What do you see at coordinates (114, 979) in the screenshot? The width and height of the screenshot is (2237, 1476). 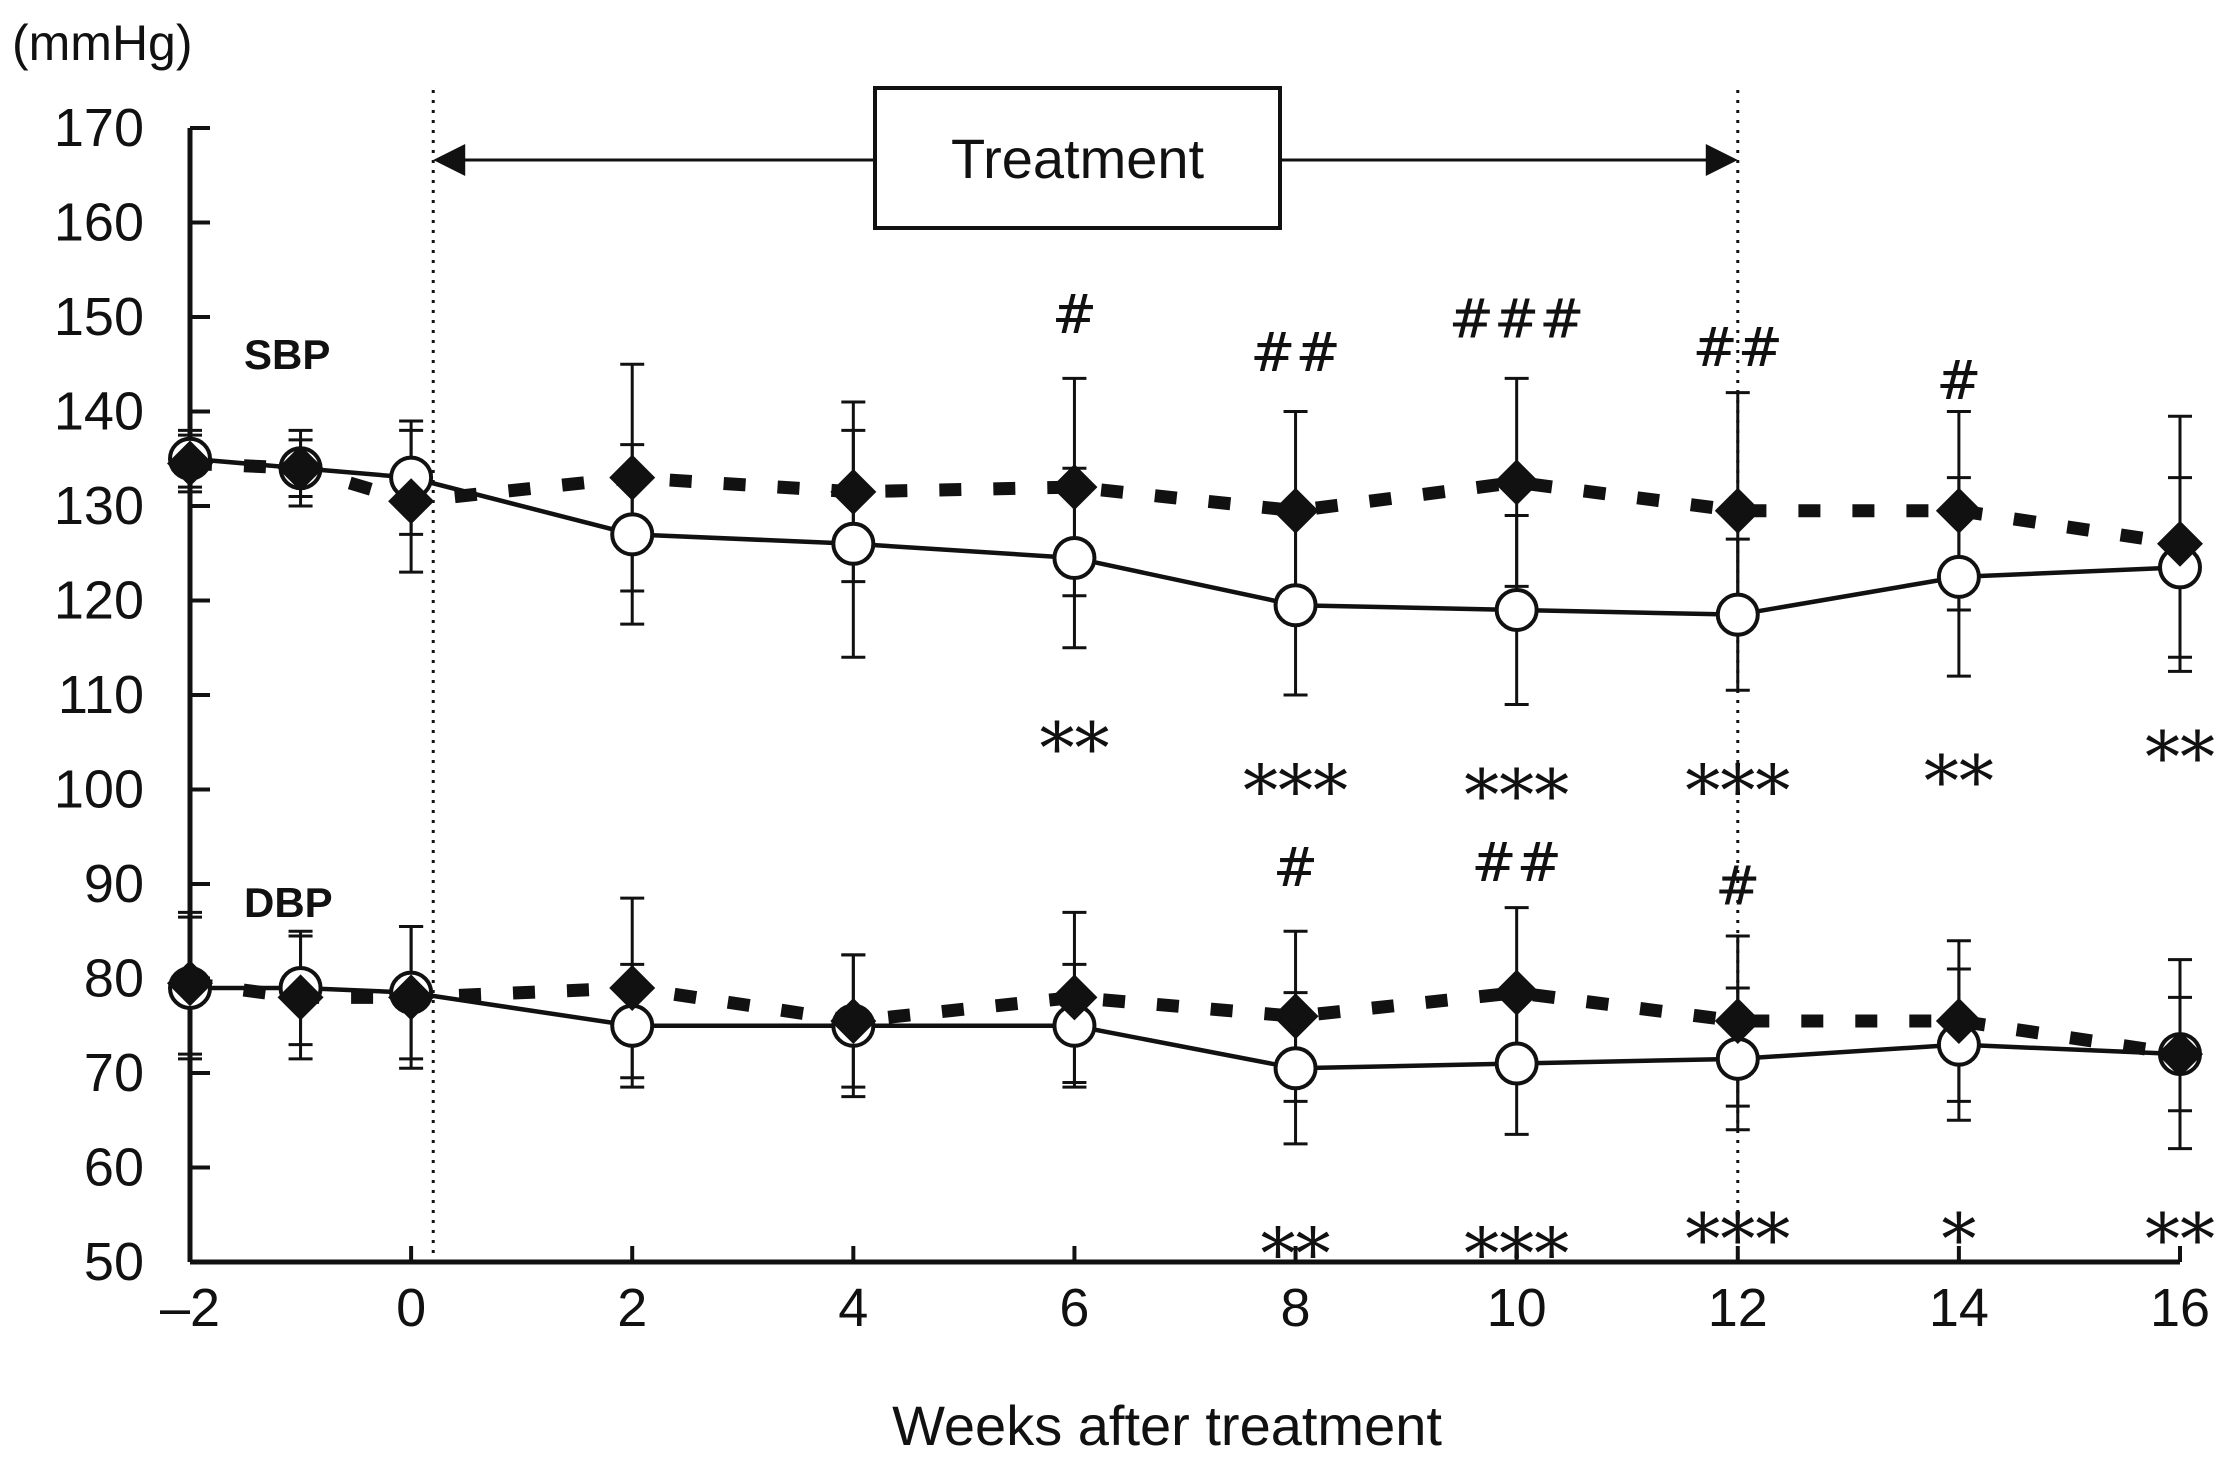 I see `y-tick-label: 80` at bounding box center [114, 979].